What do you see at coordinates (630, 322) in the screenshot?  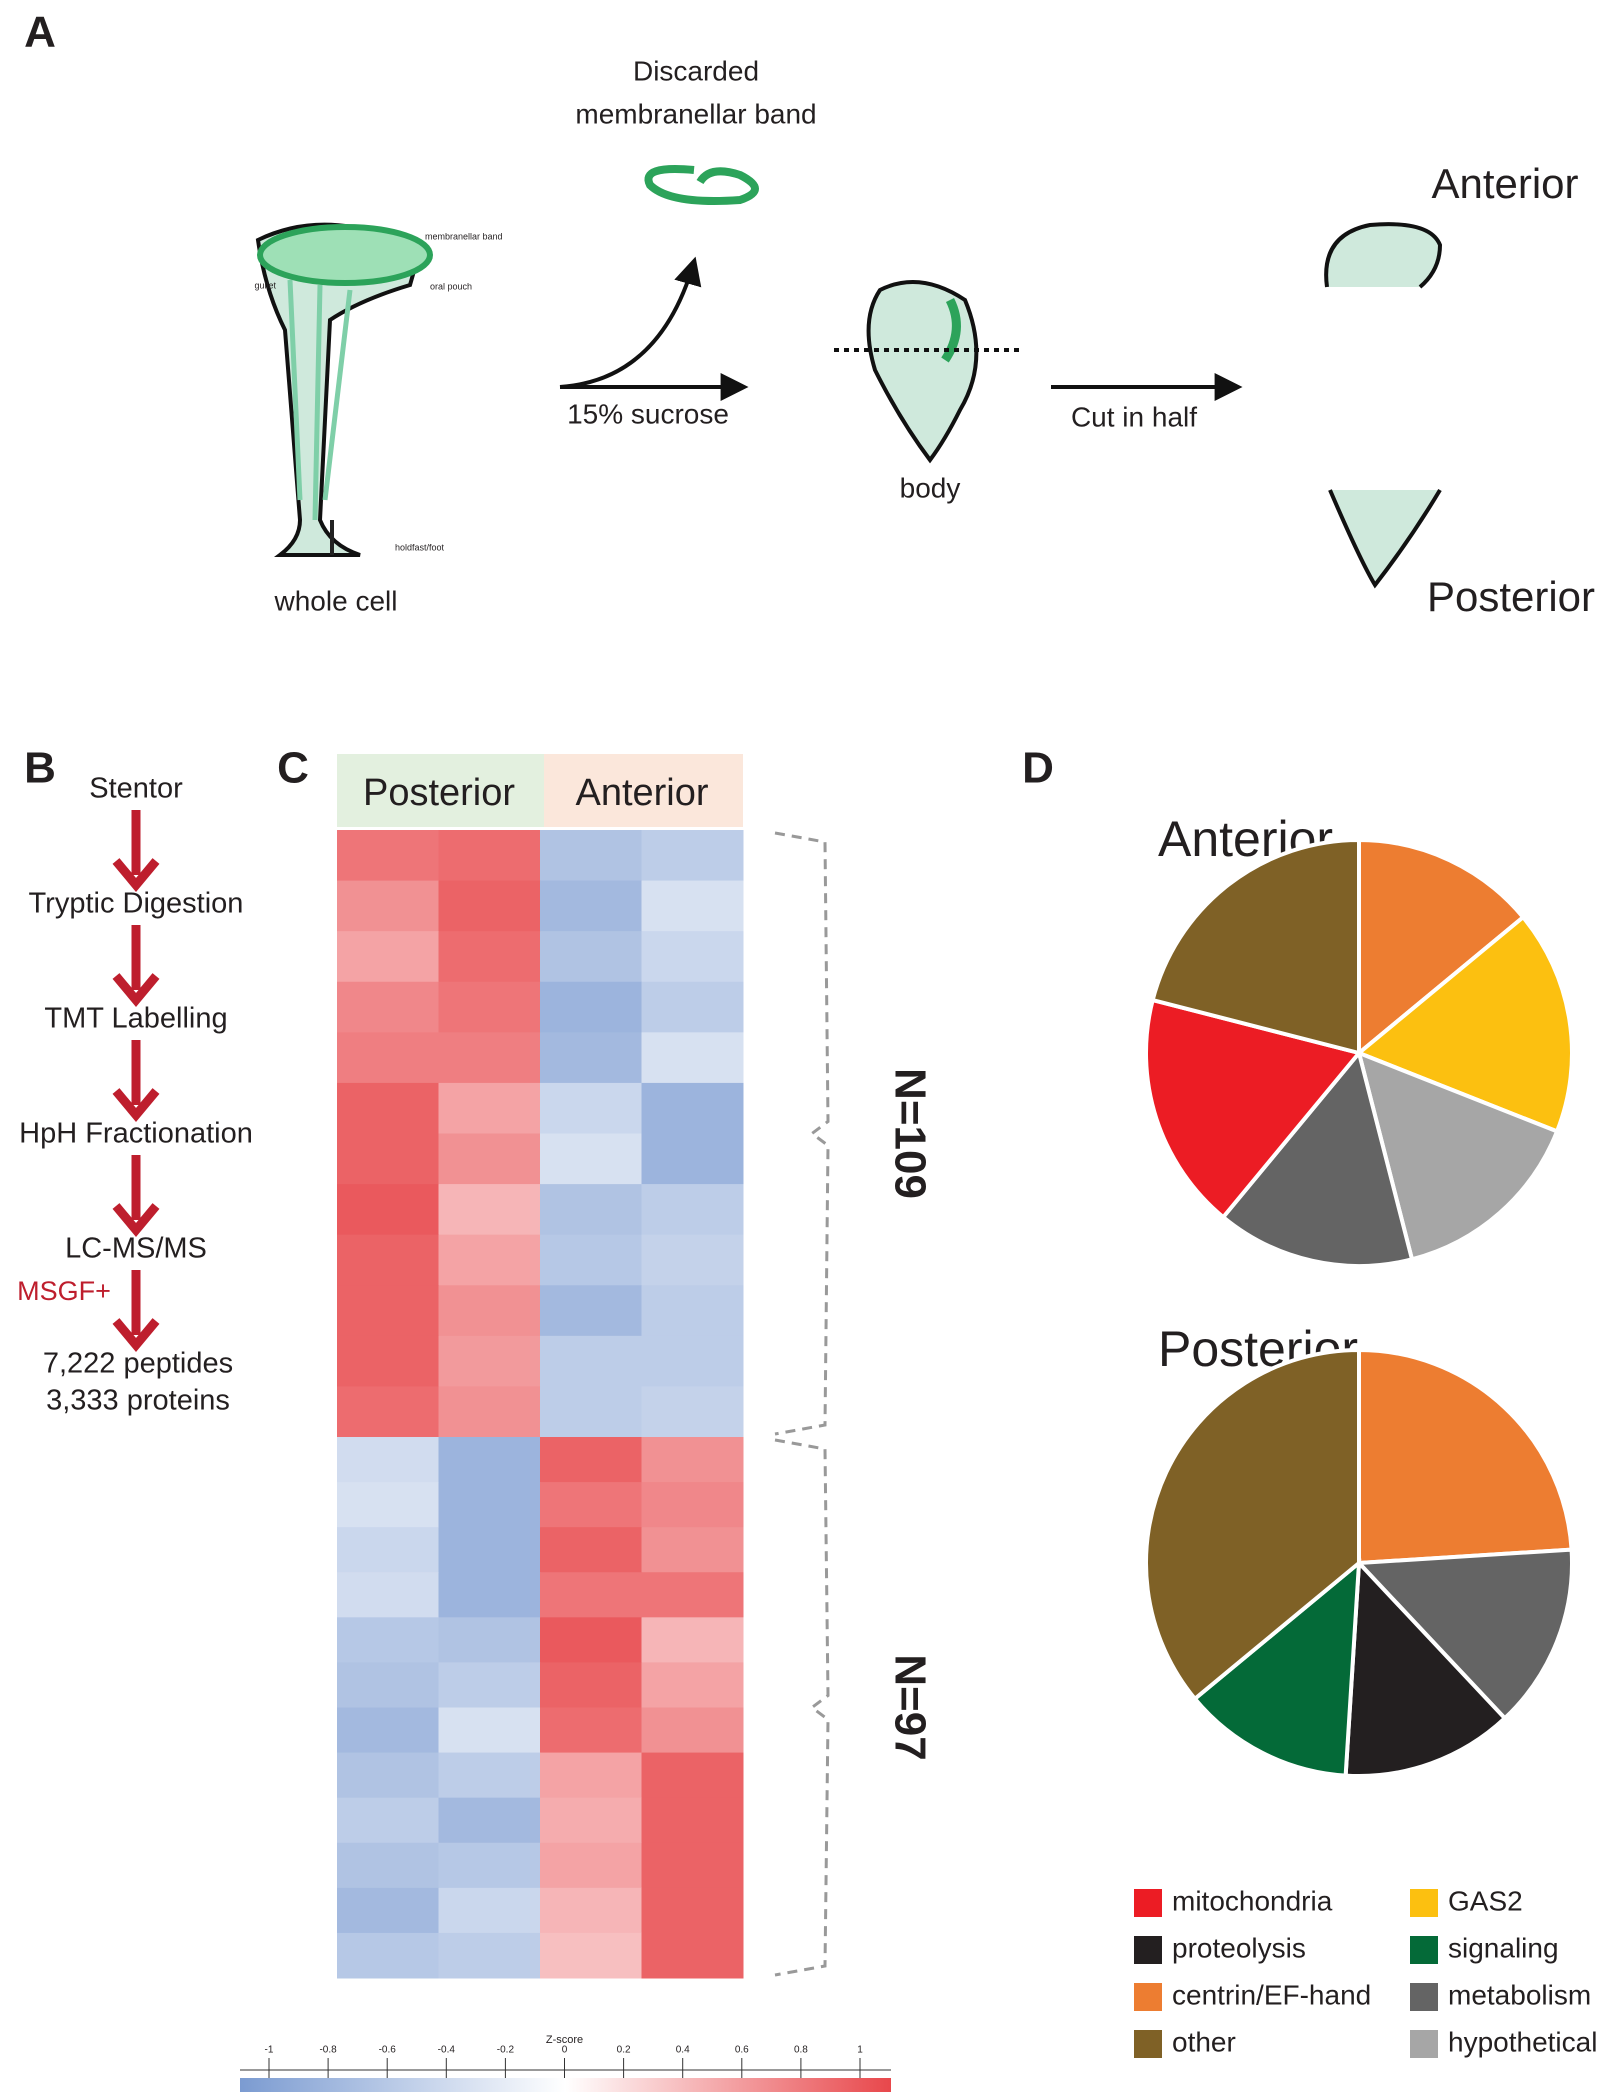 I see `curved-arrow` at bounding box center [630, 322].